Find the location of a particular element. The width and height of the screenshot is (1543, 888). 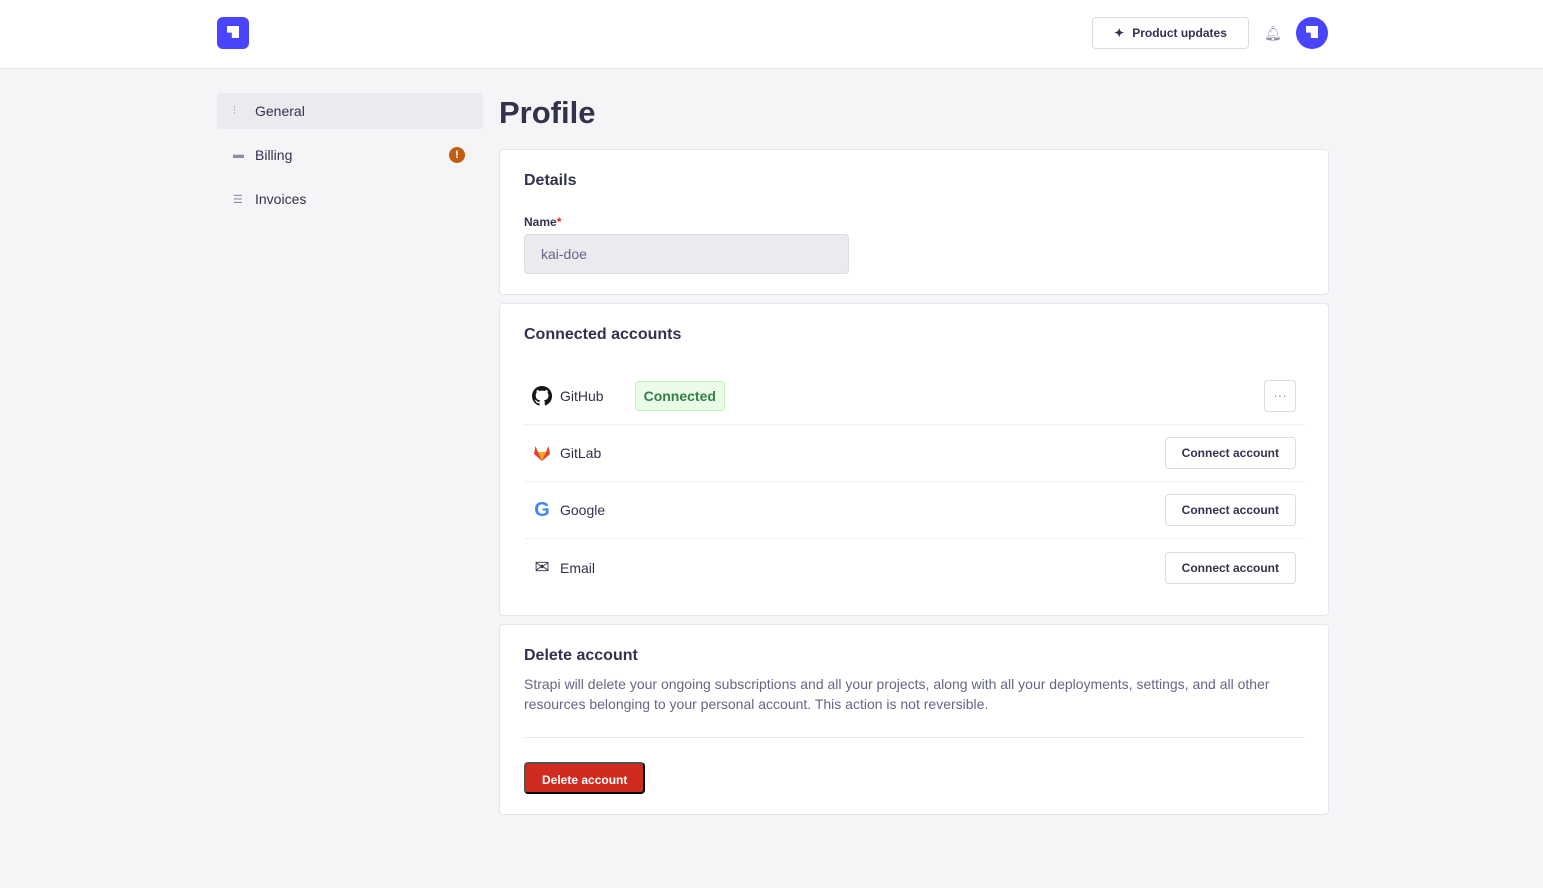

credit-card-icon: ▬ is located at coordinates (238, 155).